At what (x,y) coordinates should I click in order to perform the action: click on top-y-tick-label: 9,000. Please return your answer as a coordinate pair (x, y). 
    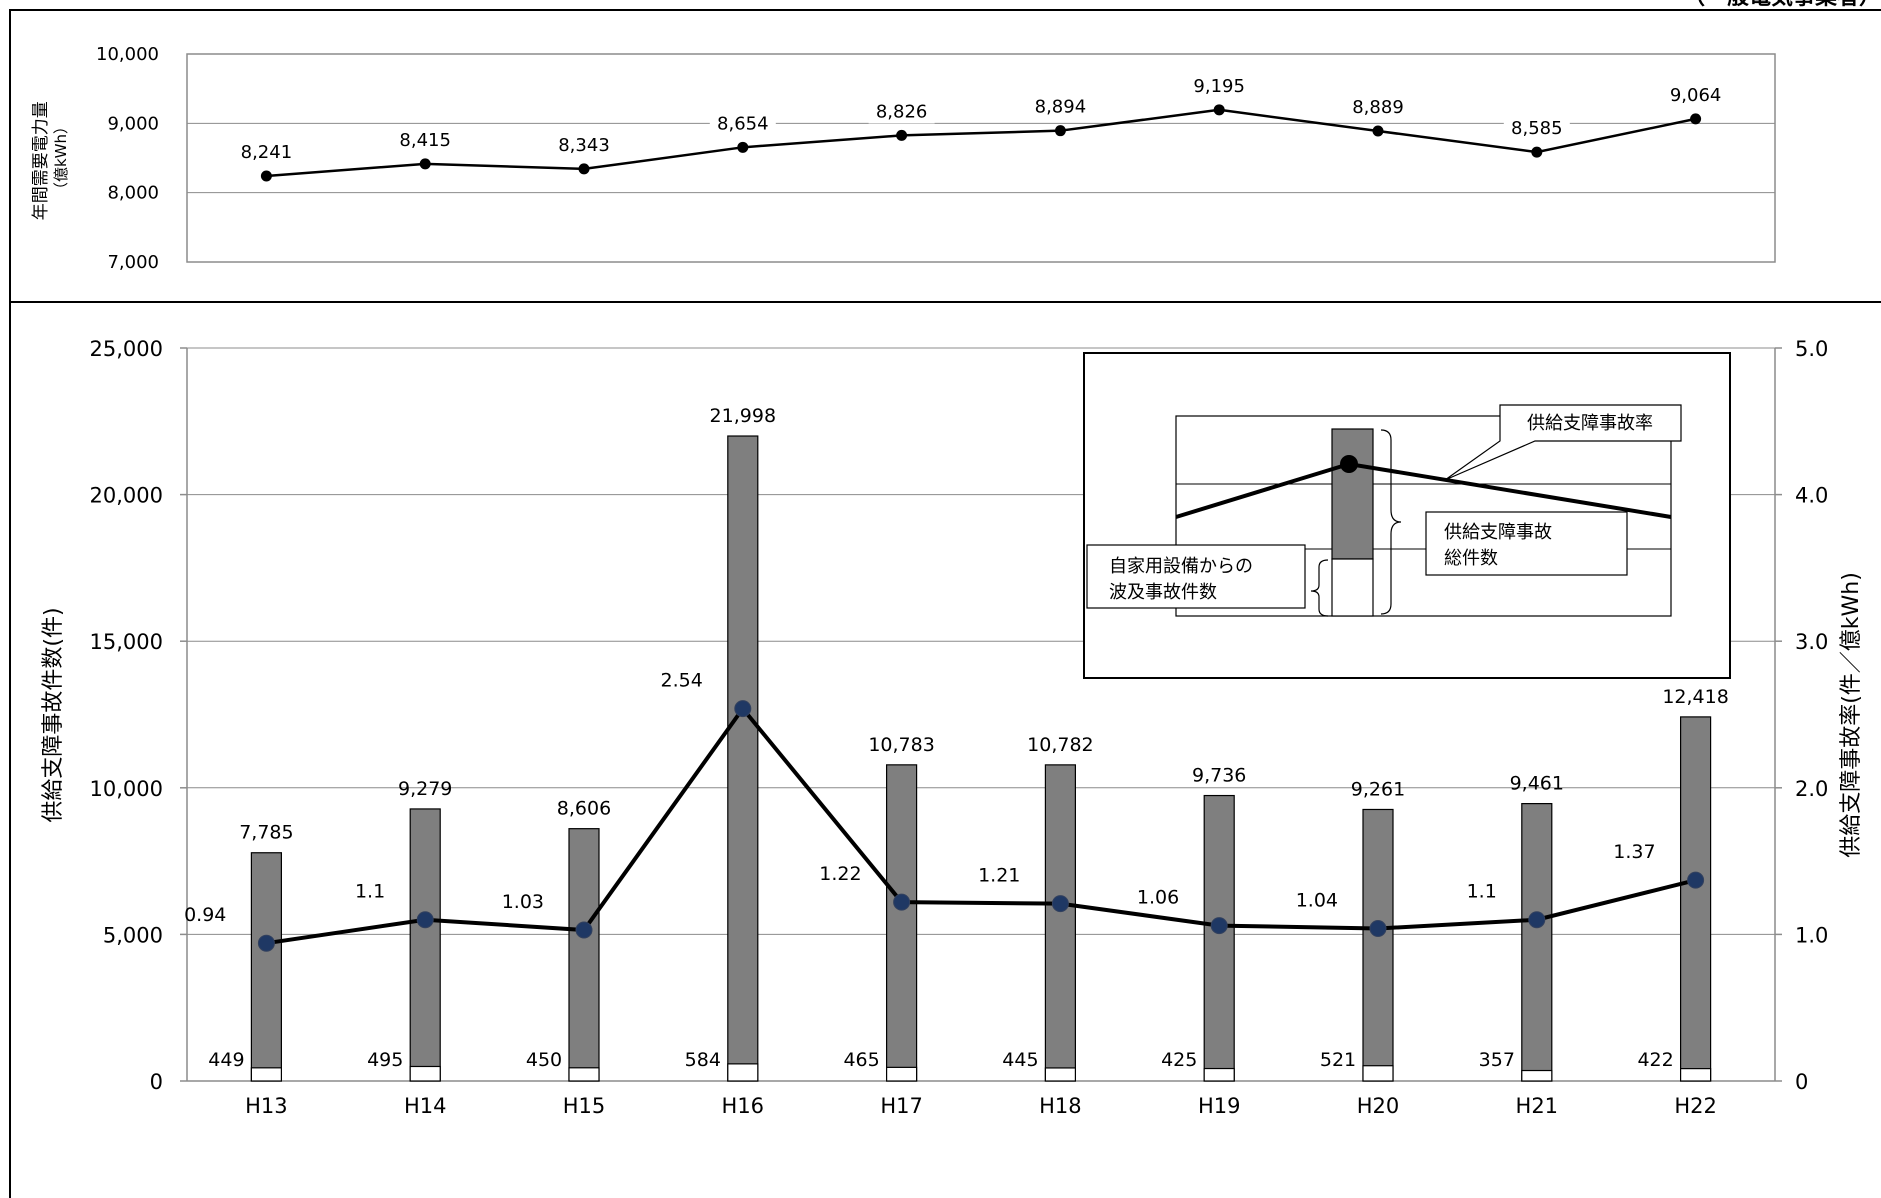
    Looking at the image, I should click on (133, 123).